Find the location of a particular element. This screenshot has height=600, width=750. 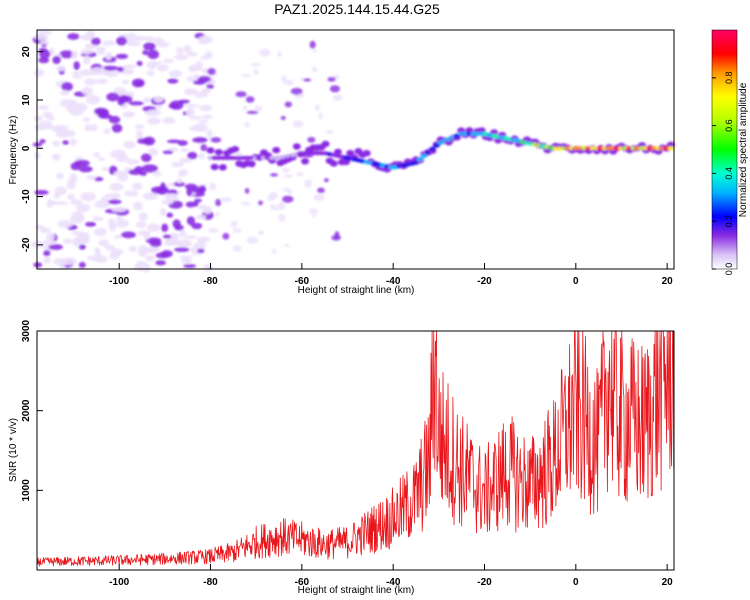

figure-title: PAZ1.2025.144.15.44.G25 is located at coordinates (357, 9).